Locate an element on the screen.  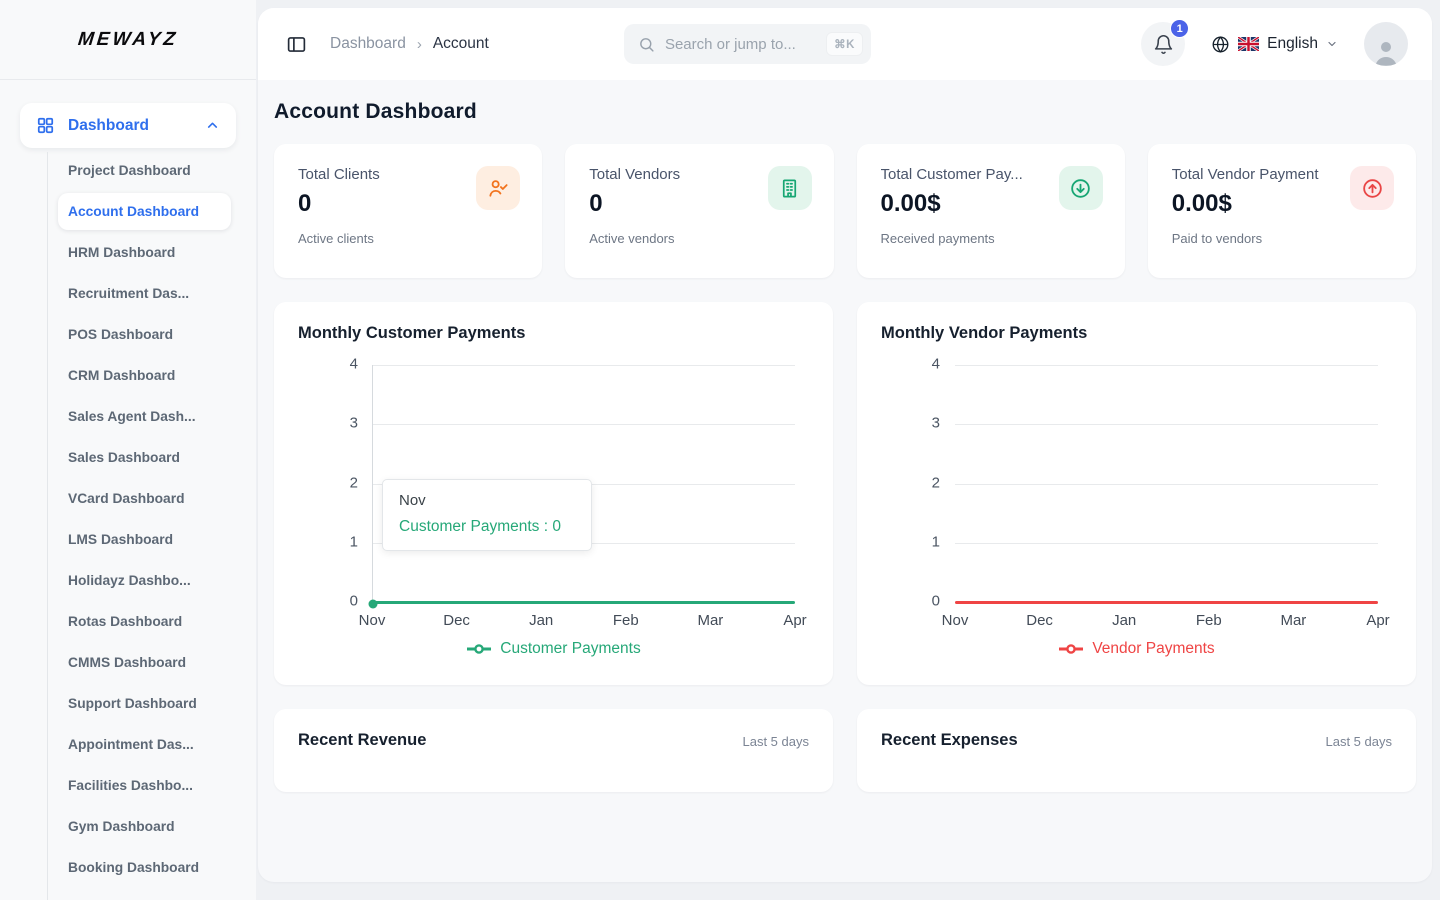
panel-recent-expenses: Recent Expenses Last 5 days is located at coordinates (1136, 750).